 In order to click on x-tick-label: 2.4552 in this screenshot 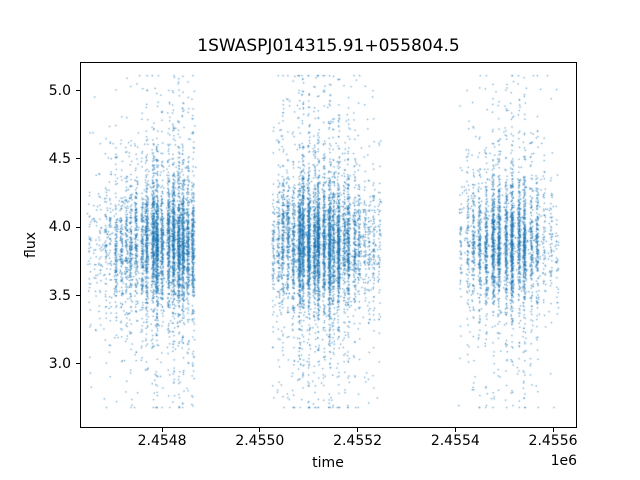, I will do `click(358, 441)`.